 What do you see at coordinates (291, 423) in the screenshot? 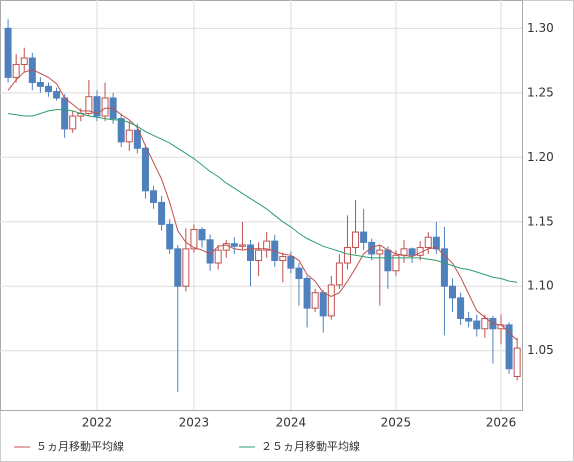
I see `x-tick-label: 2024` at bounding box center [291, 423].